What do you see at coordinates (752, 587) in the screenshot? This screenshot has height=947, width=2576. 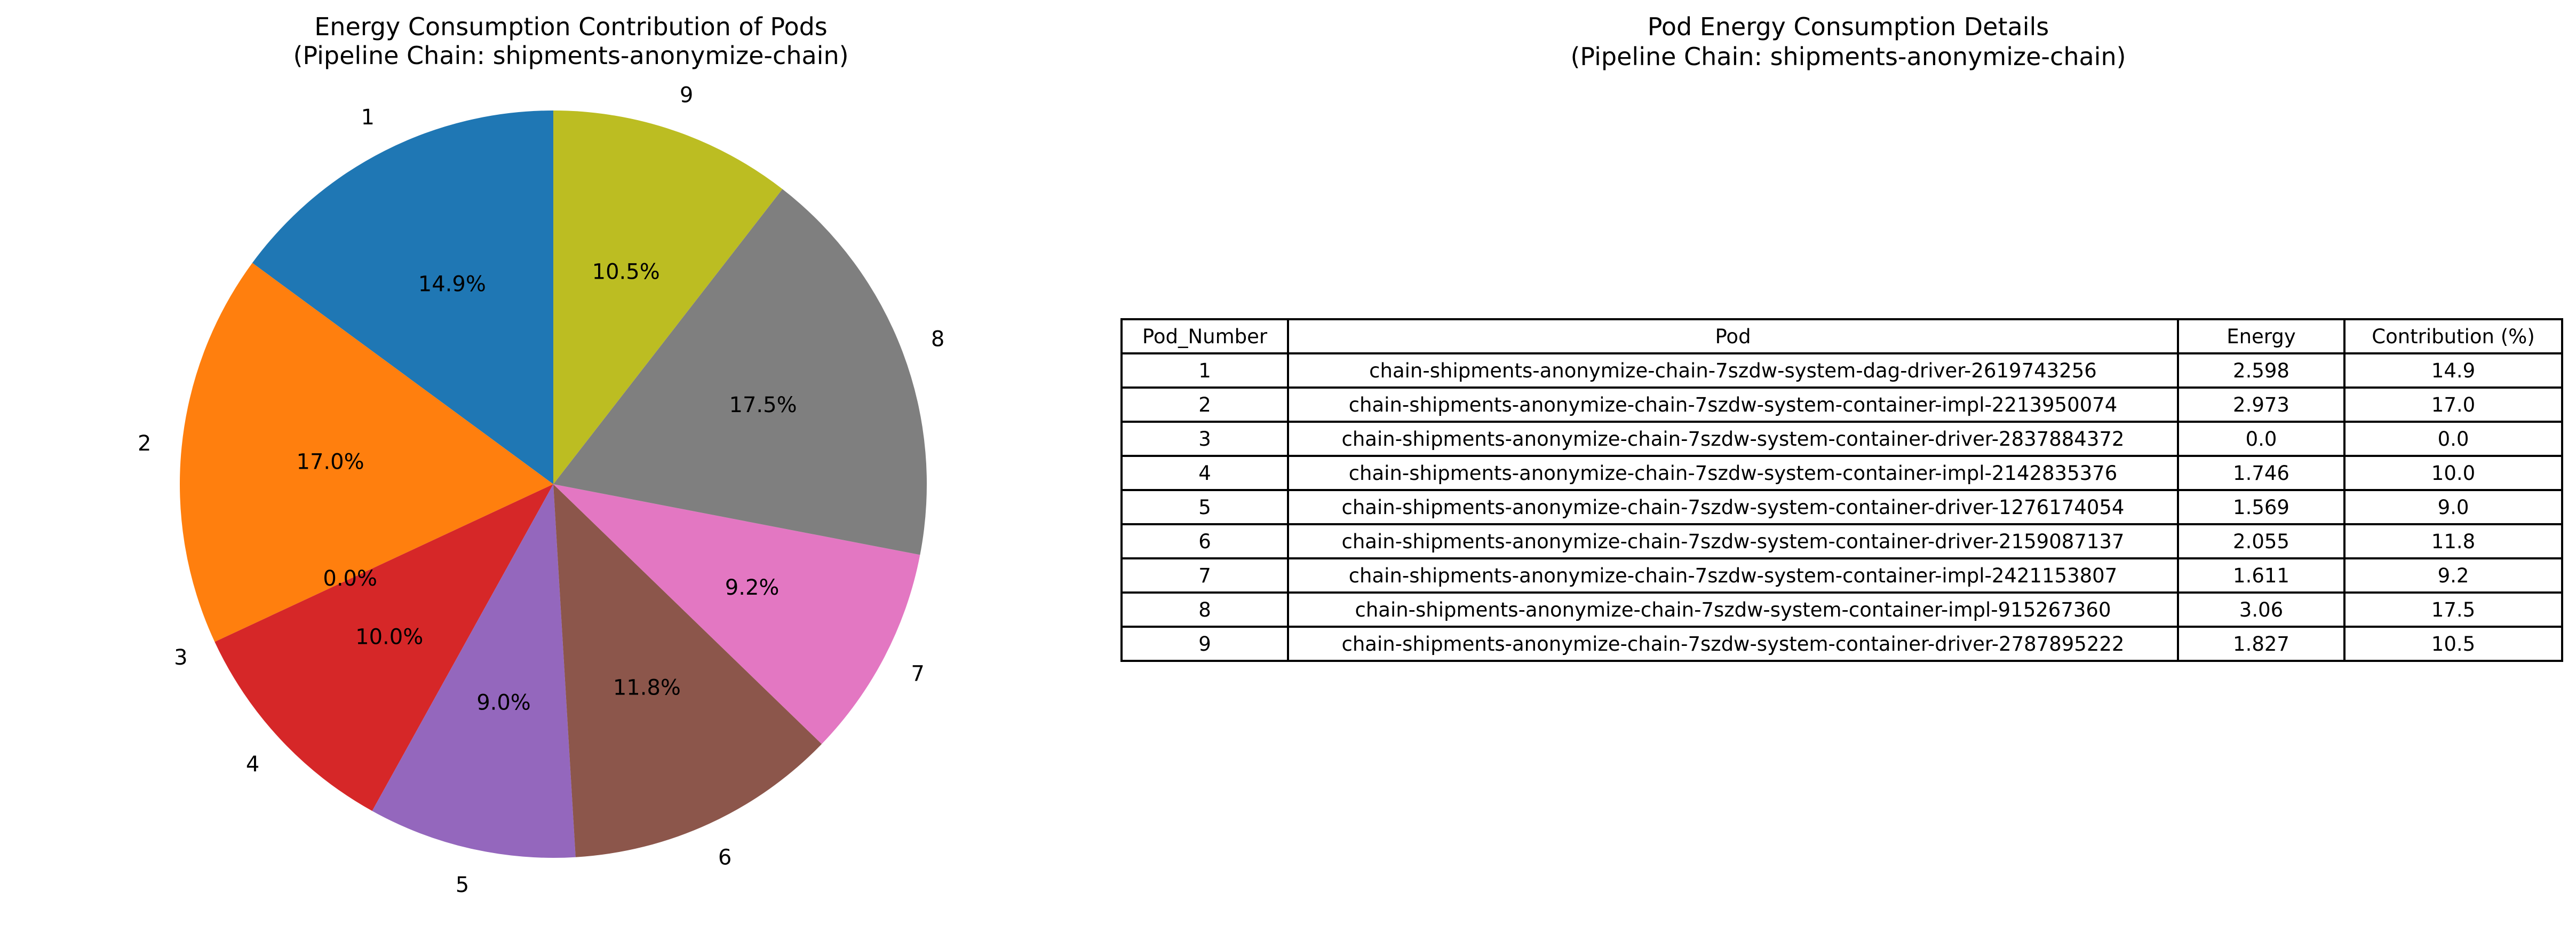 I see `slice-percent-7: 9.2%` at bounding box center [752, 587].